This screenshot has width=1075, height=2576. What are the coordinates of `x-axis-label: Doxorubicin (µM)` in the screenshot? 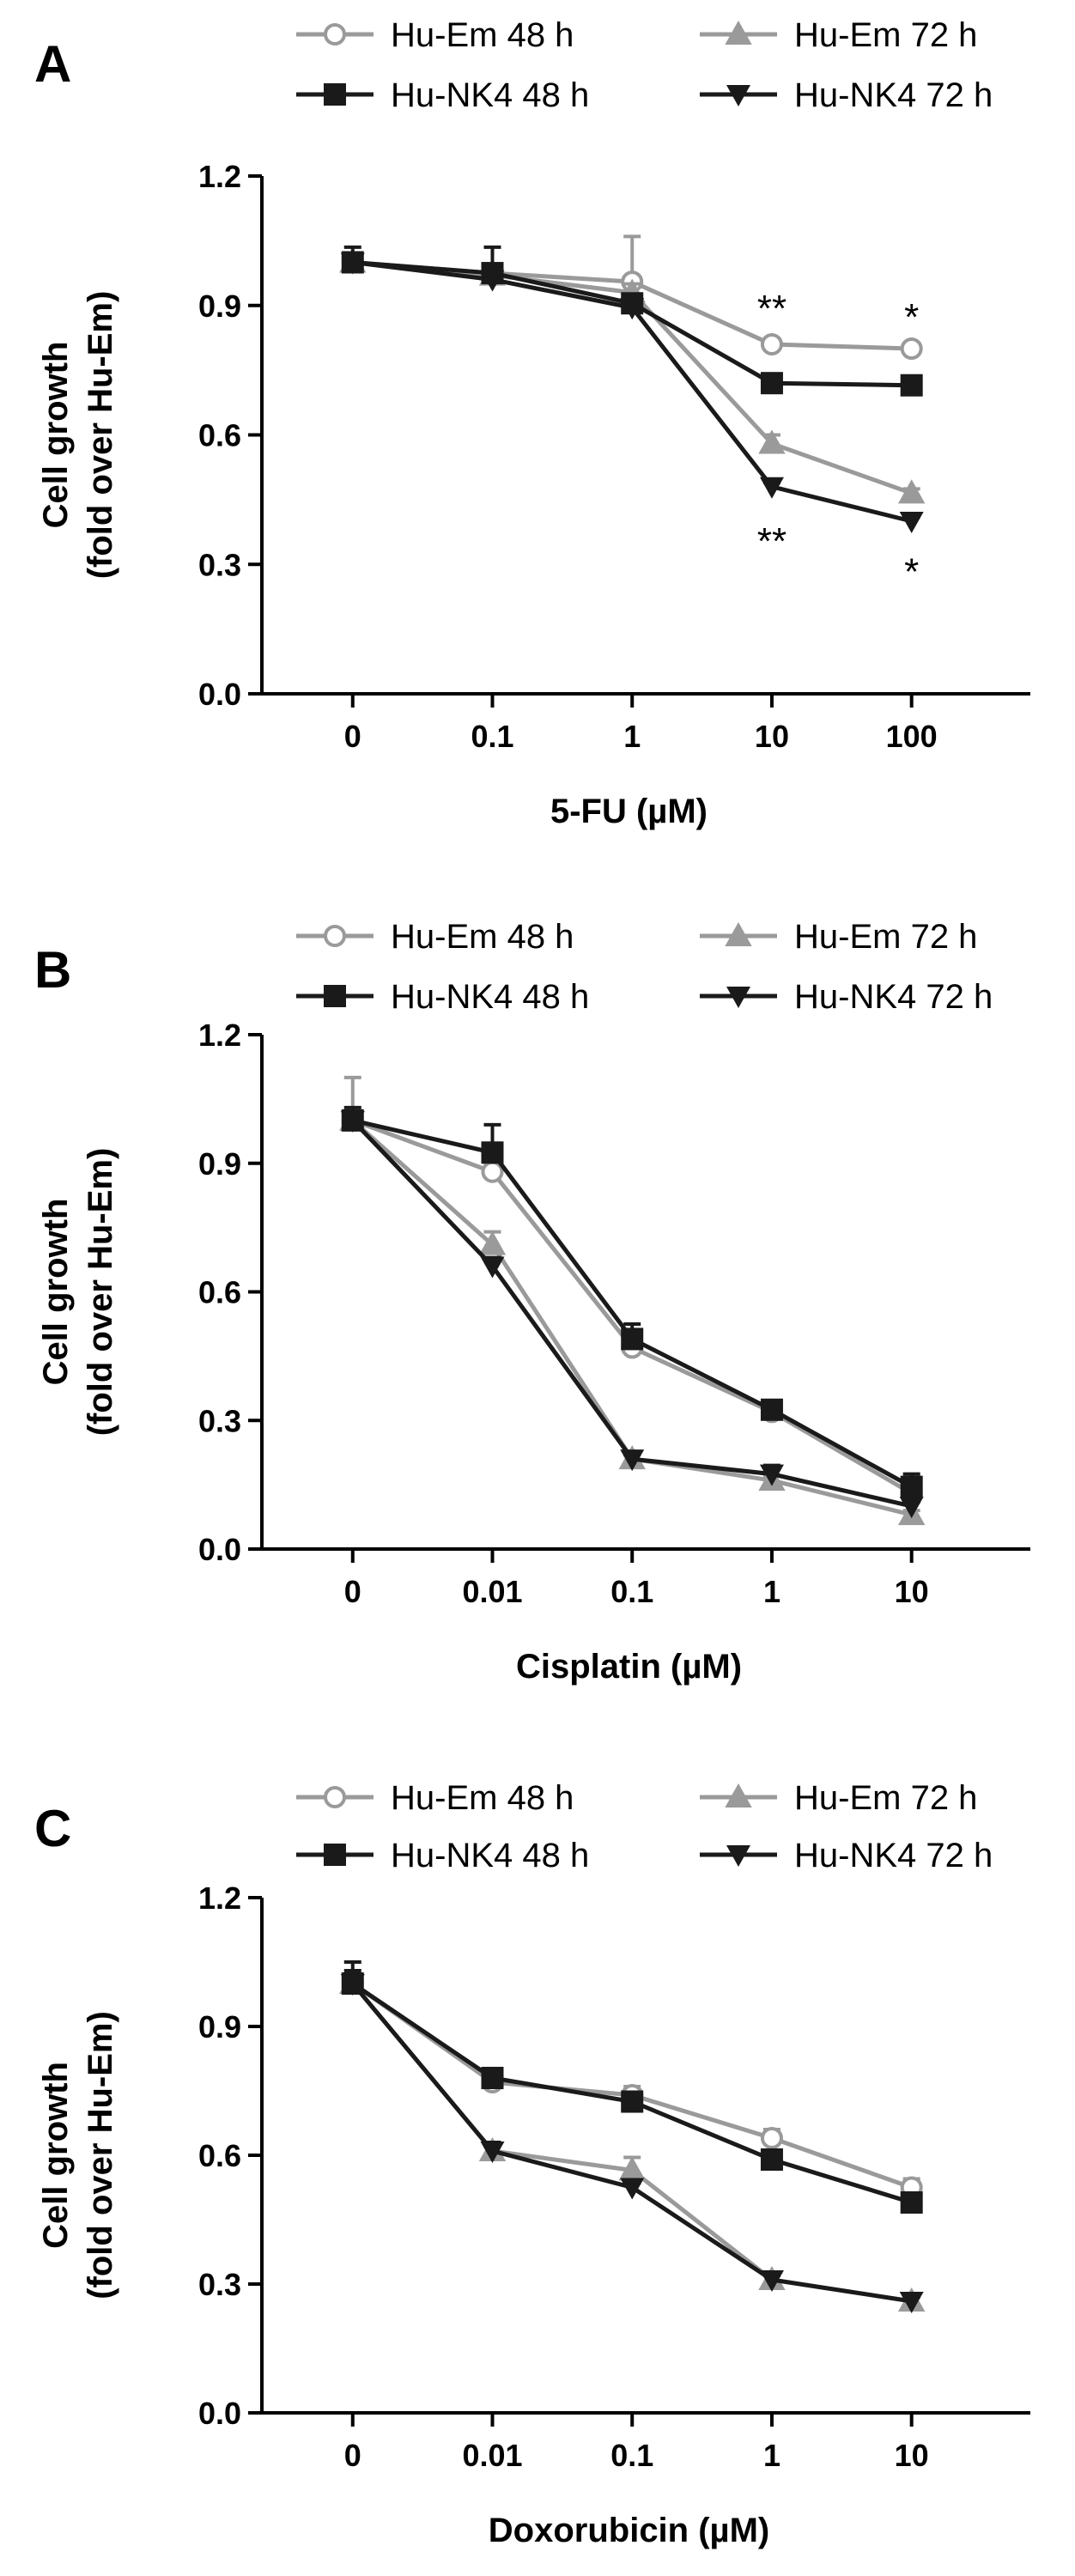 It's located at (629, 2530).